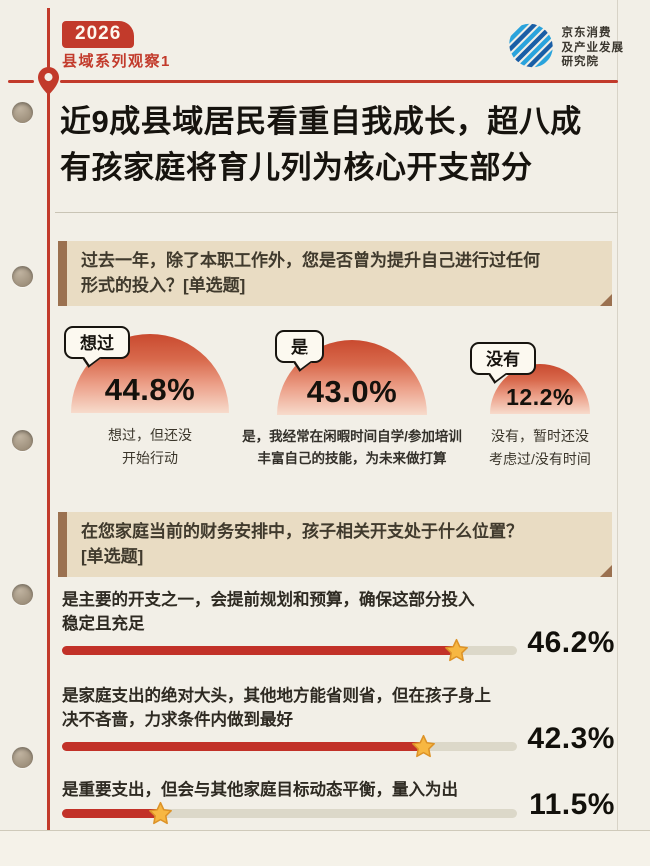 The height and width of the screenshot is (866, 650). What do you see at coordinates (150, 447) in the screenshot?
I see `caption: 想过，但还没 开始行动` at bounding box center [150, 447].